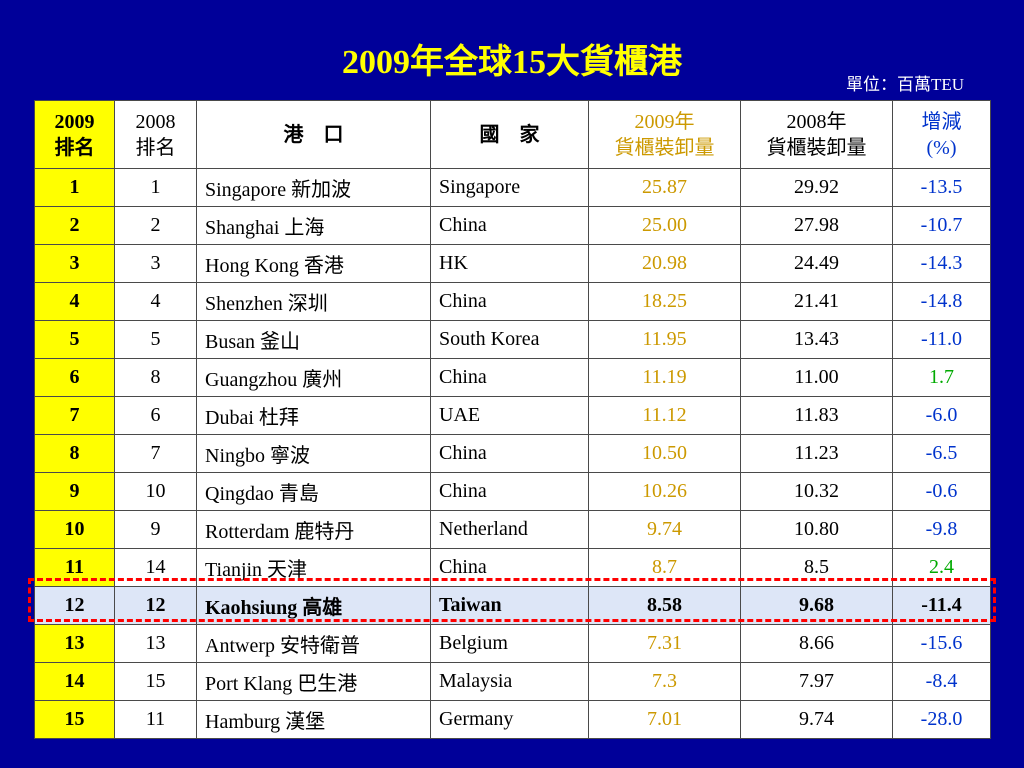 The width and height of the screenshot is (1024, 768). I want to click on change-cell: -8.4, so click(941, 681).